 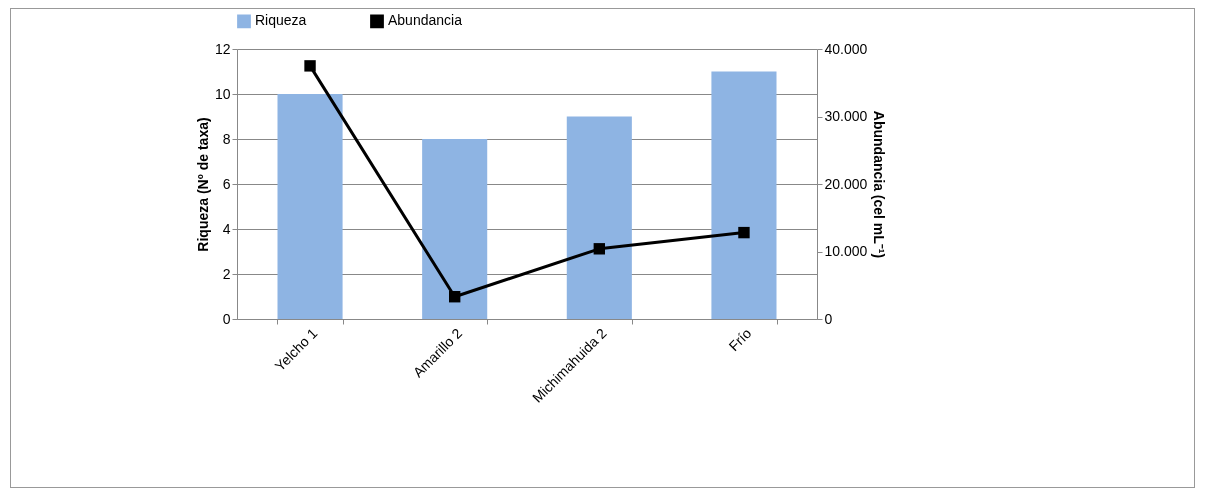 I want to click on y-tick-label: 2, so click(x=226, y=273).